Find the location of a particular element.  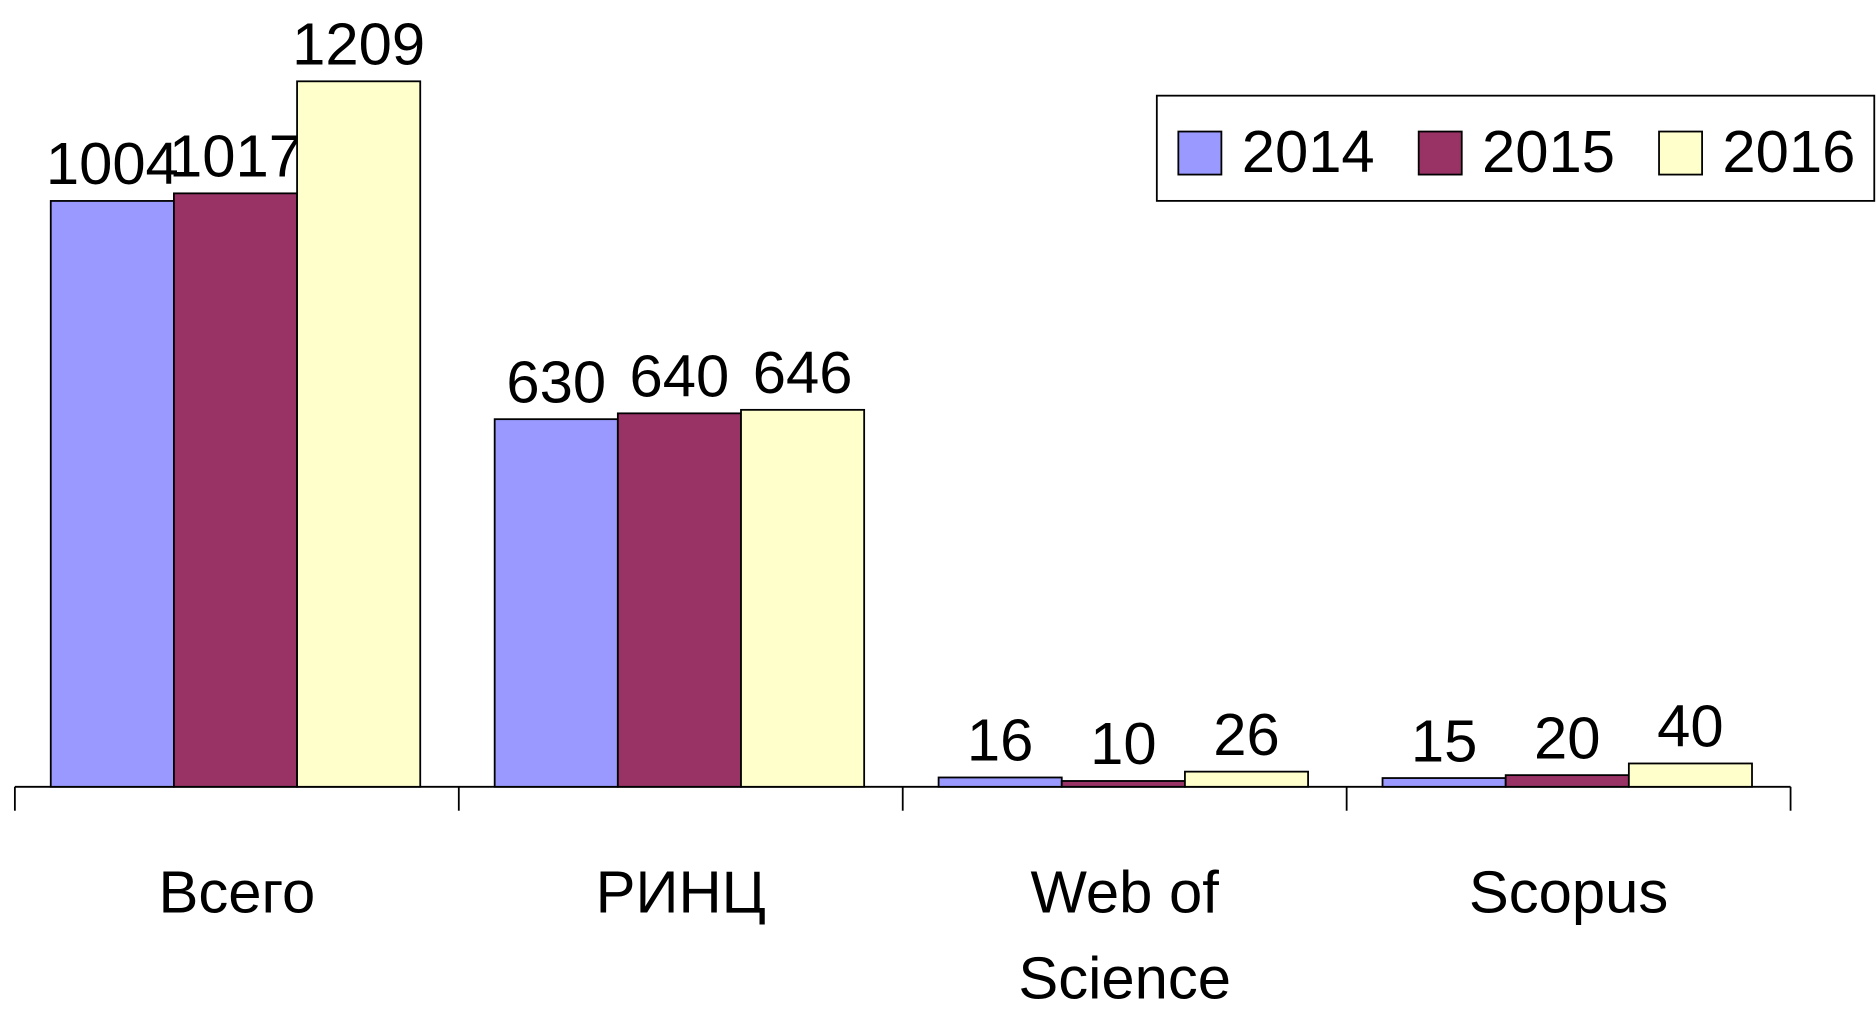

value-label: 26 is located at coordinates (1246, 734).